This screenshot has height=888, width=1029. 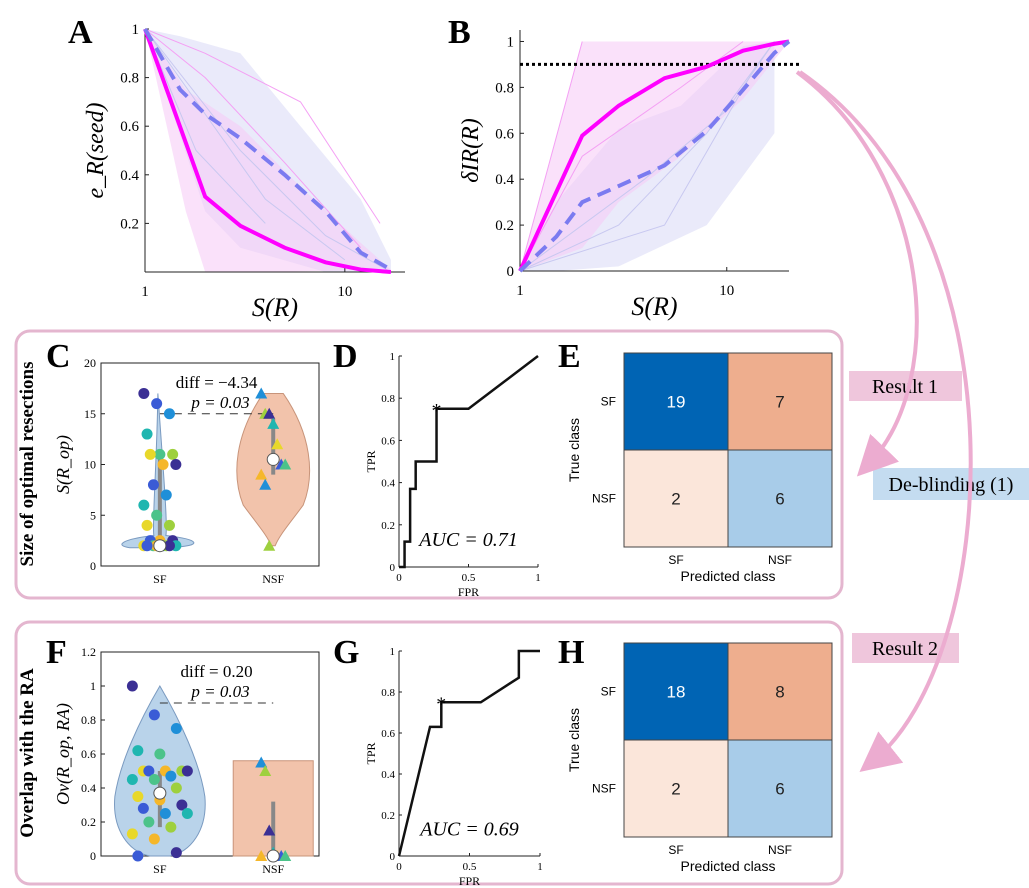 What do you see at coordinates (344, 292) in the screenshot?
I see `x-tick-label: 10` at bounding box center [344, 292].